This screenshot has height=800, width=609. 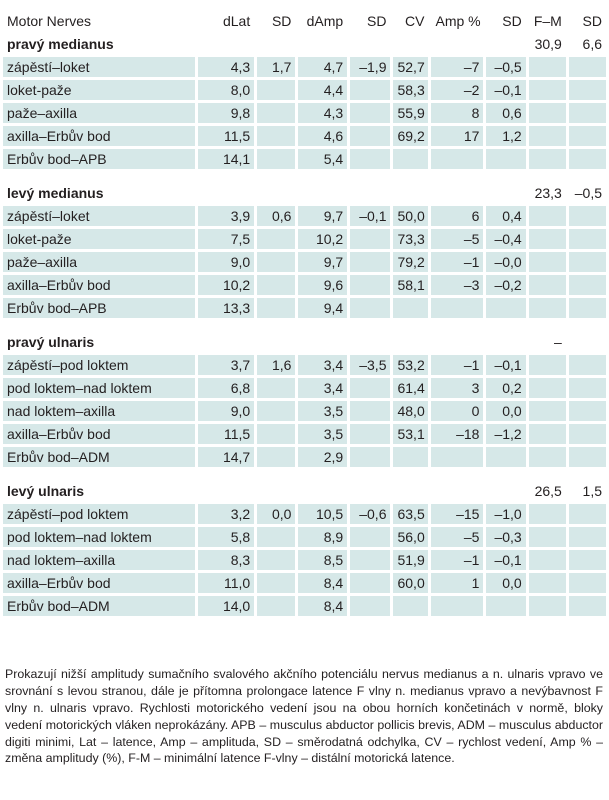 I want to click on table-row: axilla–Erbův bod 11,5 4,6 69,2 17 1,2, so click(x=304, y=136).